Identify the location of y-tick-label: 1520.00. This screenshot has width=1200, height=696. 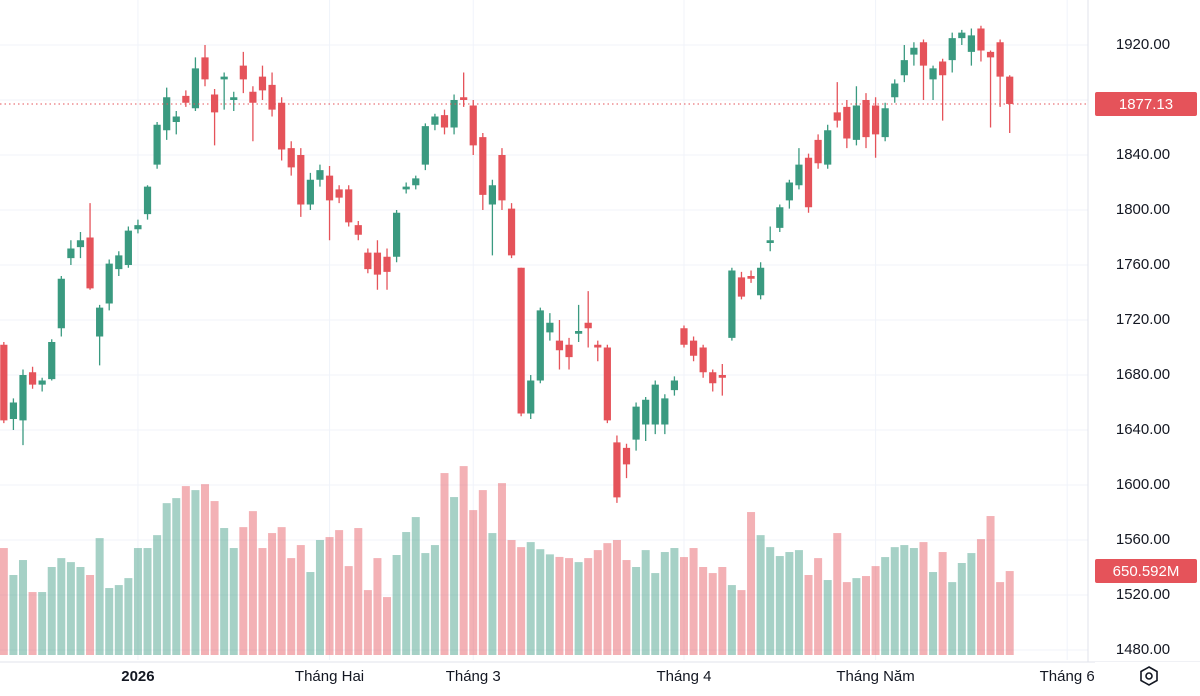
(1143, 594).